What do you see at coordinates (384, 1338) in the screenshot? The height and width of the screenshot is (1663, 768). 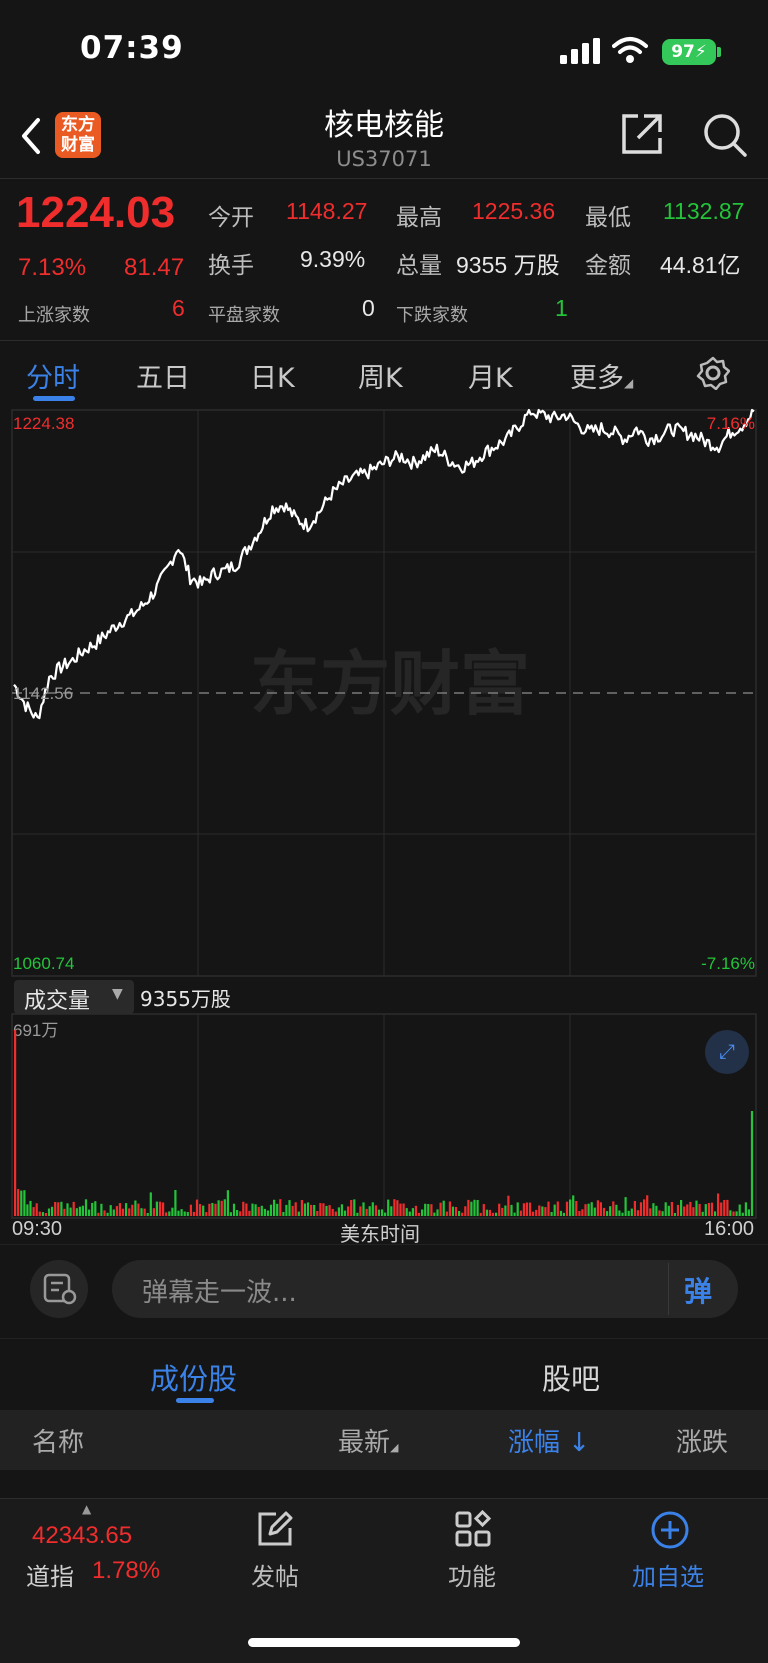 I see `danmaku-divider-bottom` at bounding box center [384, 1338].